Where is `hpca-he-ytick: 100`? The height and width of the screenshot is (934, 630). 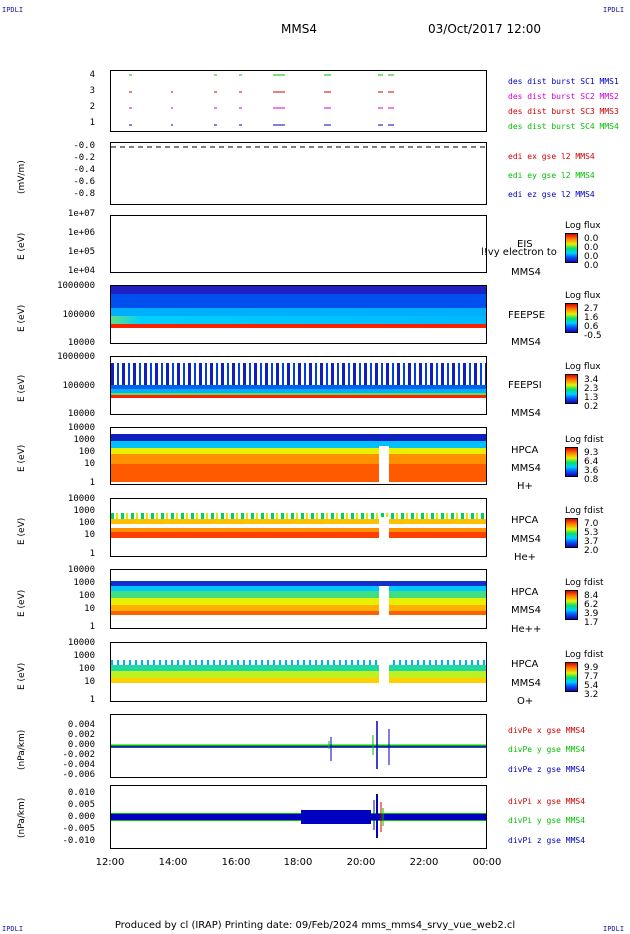 hpca-he-ytick: 100 is located at coordinates (86, 523).